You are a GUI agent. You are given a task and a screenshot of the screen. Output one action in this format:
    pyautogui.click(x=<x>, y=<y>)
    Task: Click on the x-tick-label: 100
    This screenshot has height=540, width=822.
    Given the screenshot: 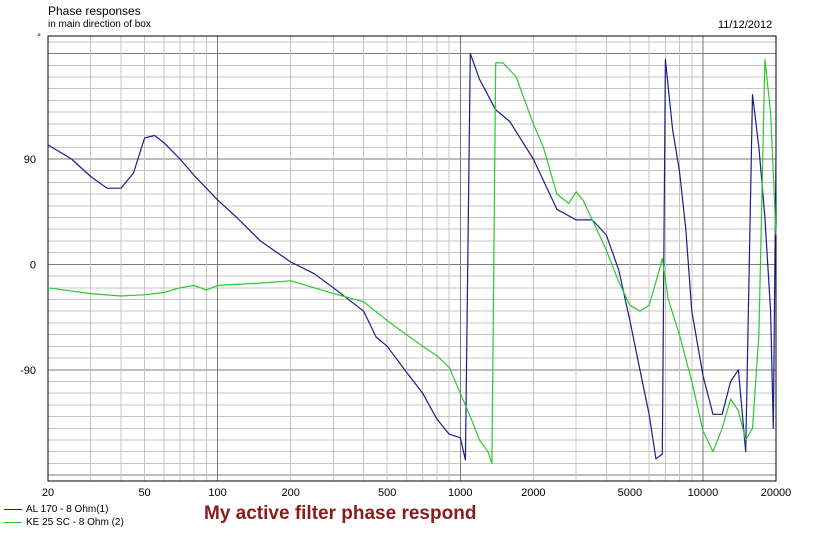 What is the action you would take?
    pyautogui.click(x=217, y=493)
    